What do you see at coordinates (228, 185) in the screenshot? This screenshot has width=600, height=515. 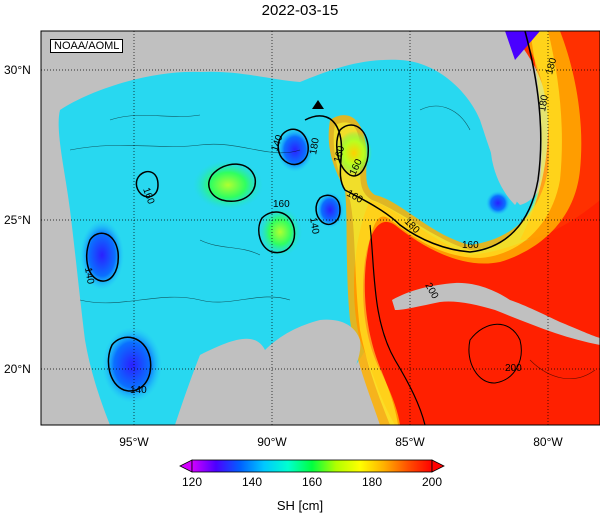 I see `eddy-green-high` at bounding box center [228, 185].